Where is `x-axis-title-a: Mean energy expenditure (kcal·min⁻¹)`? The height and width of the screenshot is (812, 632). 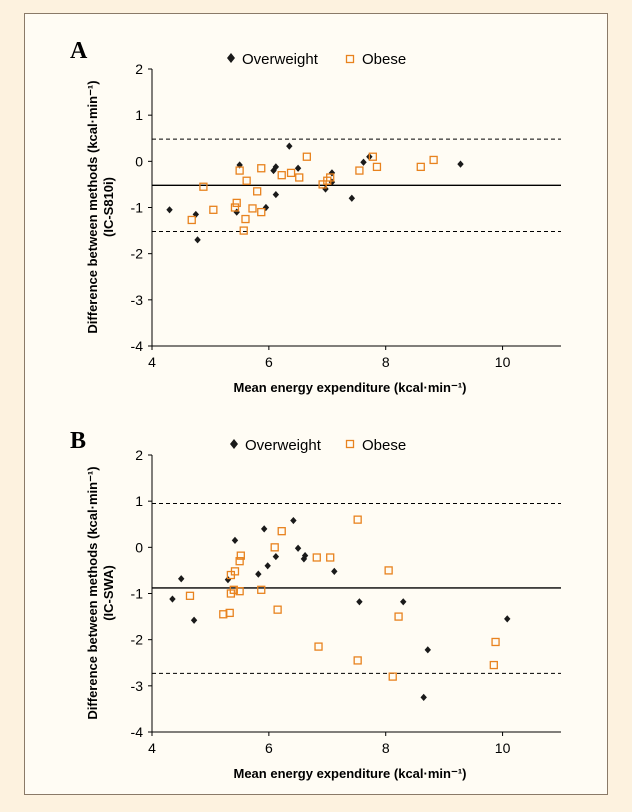 x-axis-title-a: Mean energy expenditure (kcal·min⁻¹) is located at coordinates (350, 387).